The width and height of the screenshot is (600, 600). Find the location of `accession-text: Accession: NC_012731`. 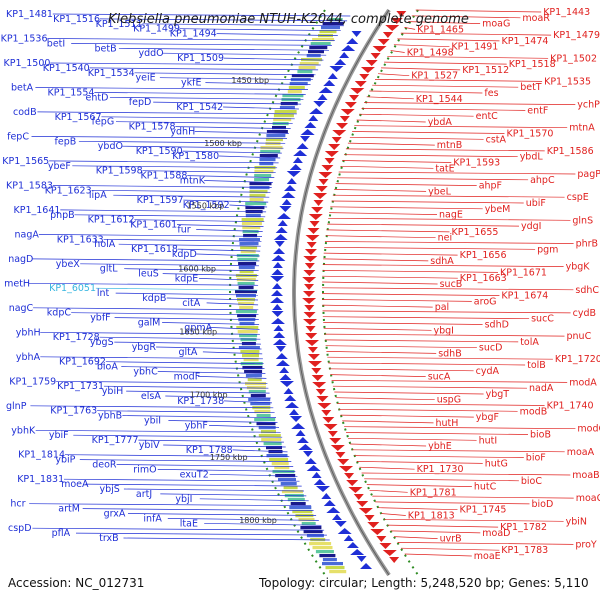

accession-text: Accession: NC_012731 is located at coordinates (76, 583).